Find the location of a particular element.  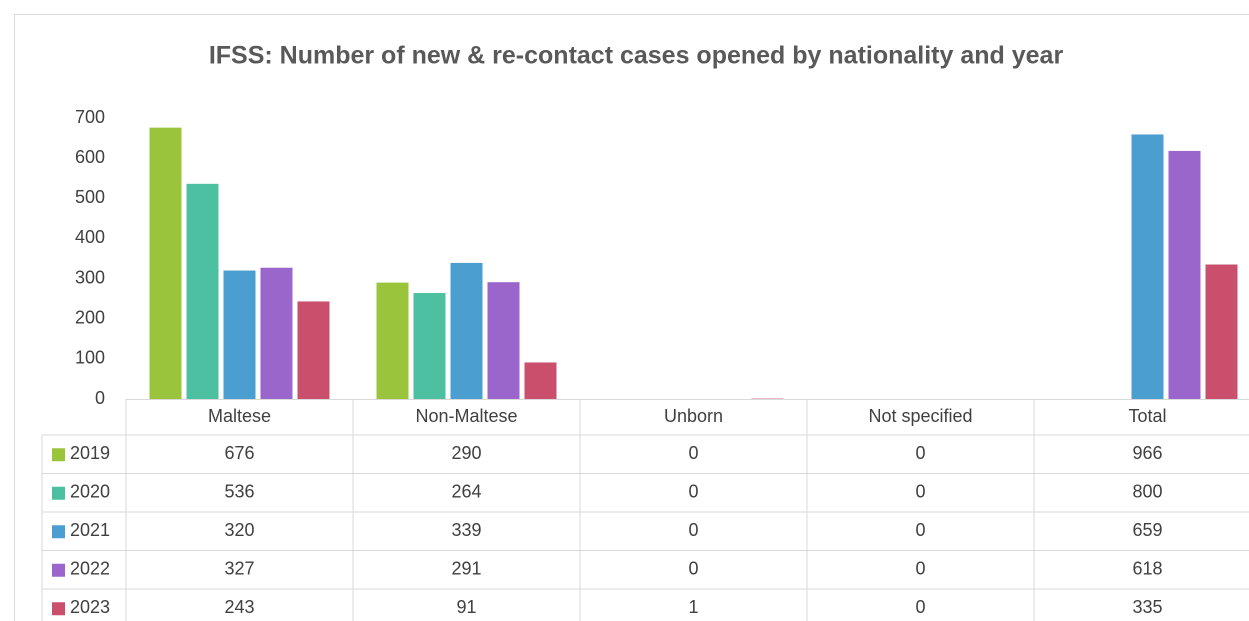

table-cell: 320 is located at coordinates (239, 530).